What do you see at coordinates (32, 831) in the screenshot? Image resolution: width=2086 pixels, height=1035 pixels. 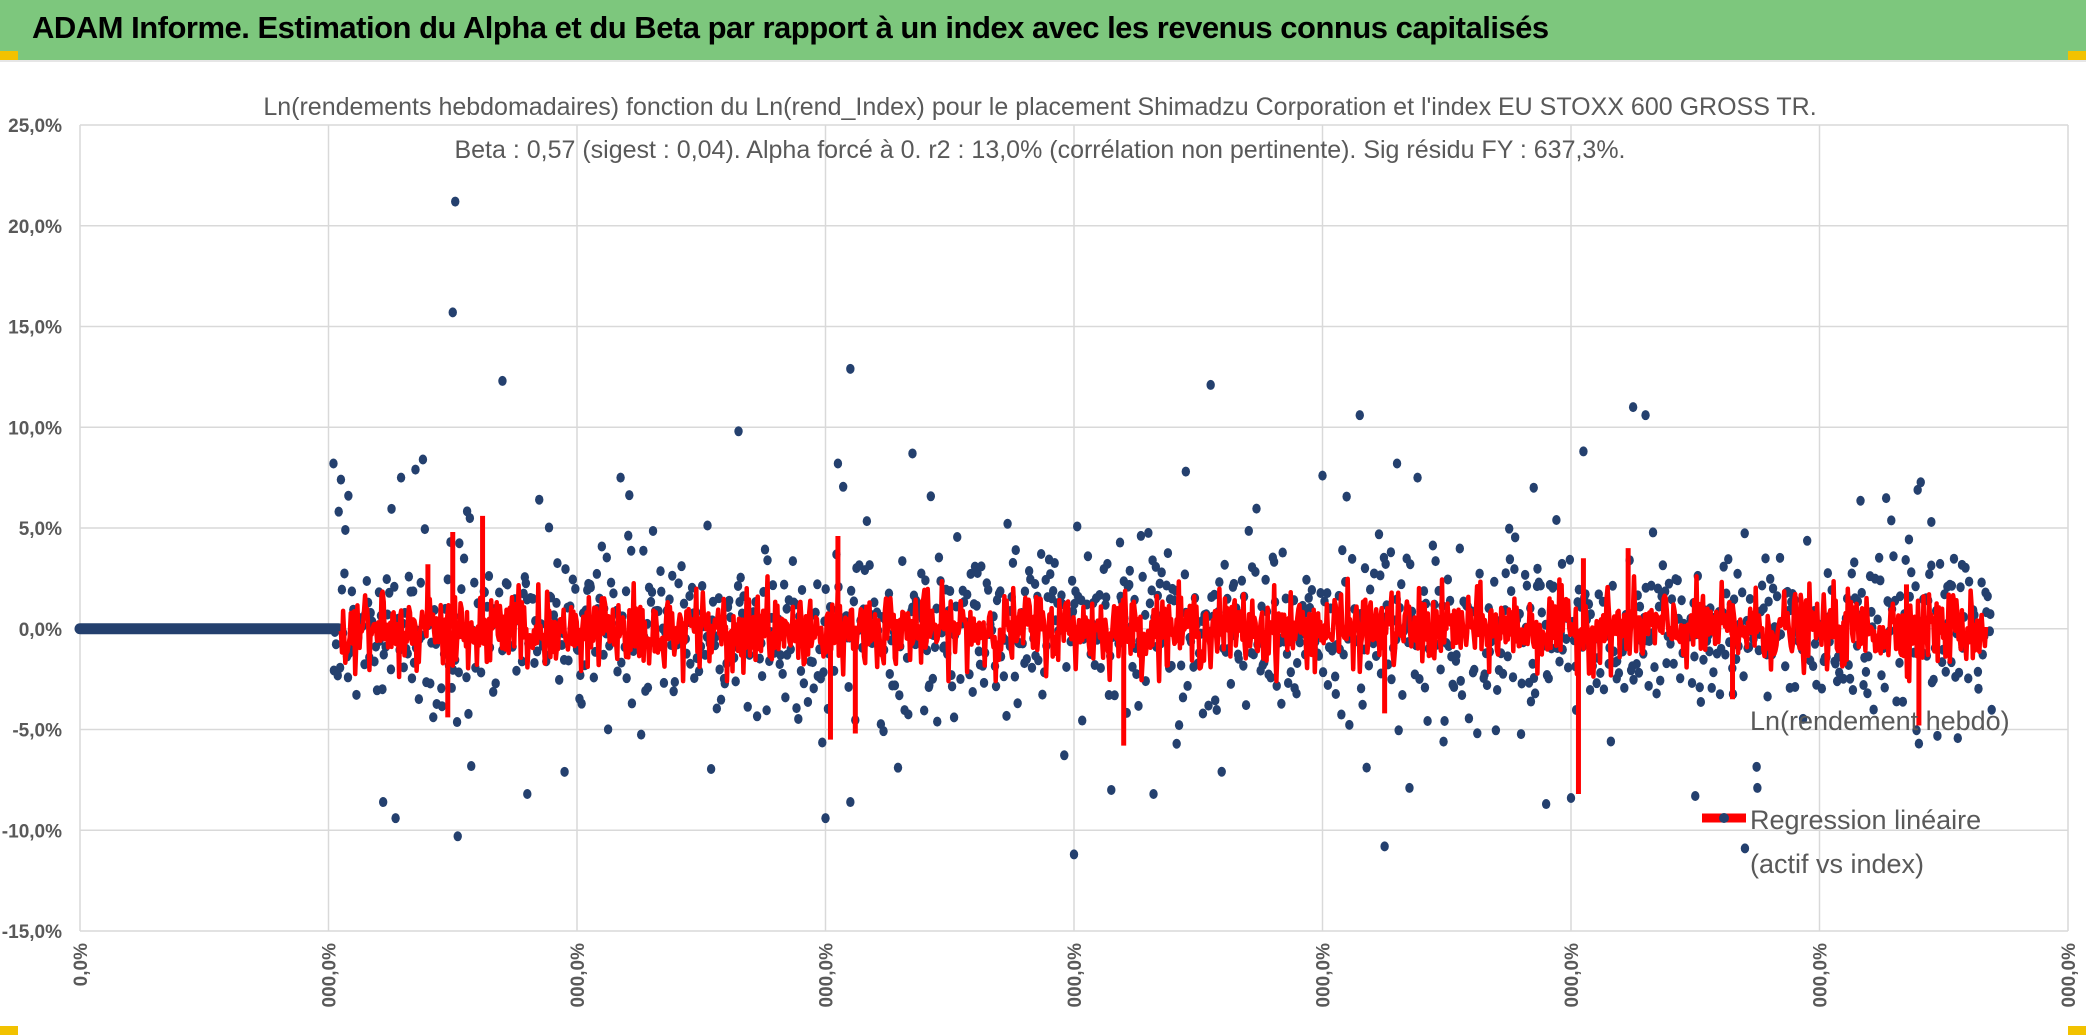 I see `y-tick-label: -10,0%` at bounding box center [32, 831].